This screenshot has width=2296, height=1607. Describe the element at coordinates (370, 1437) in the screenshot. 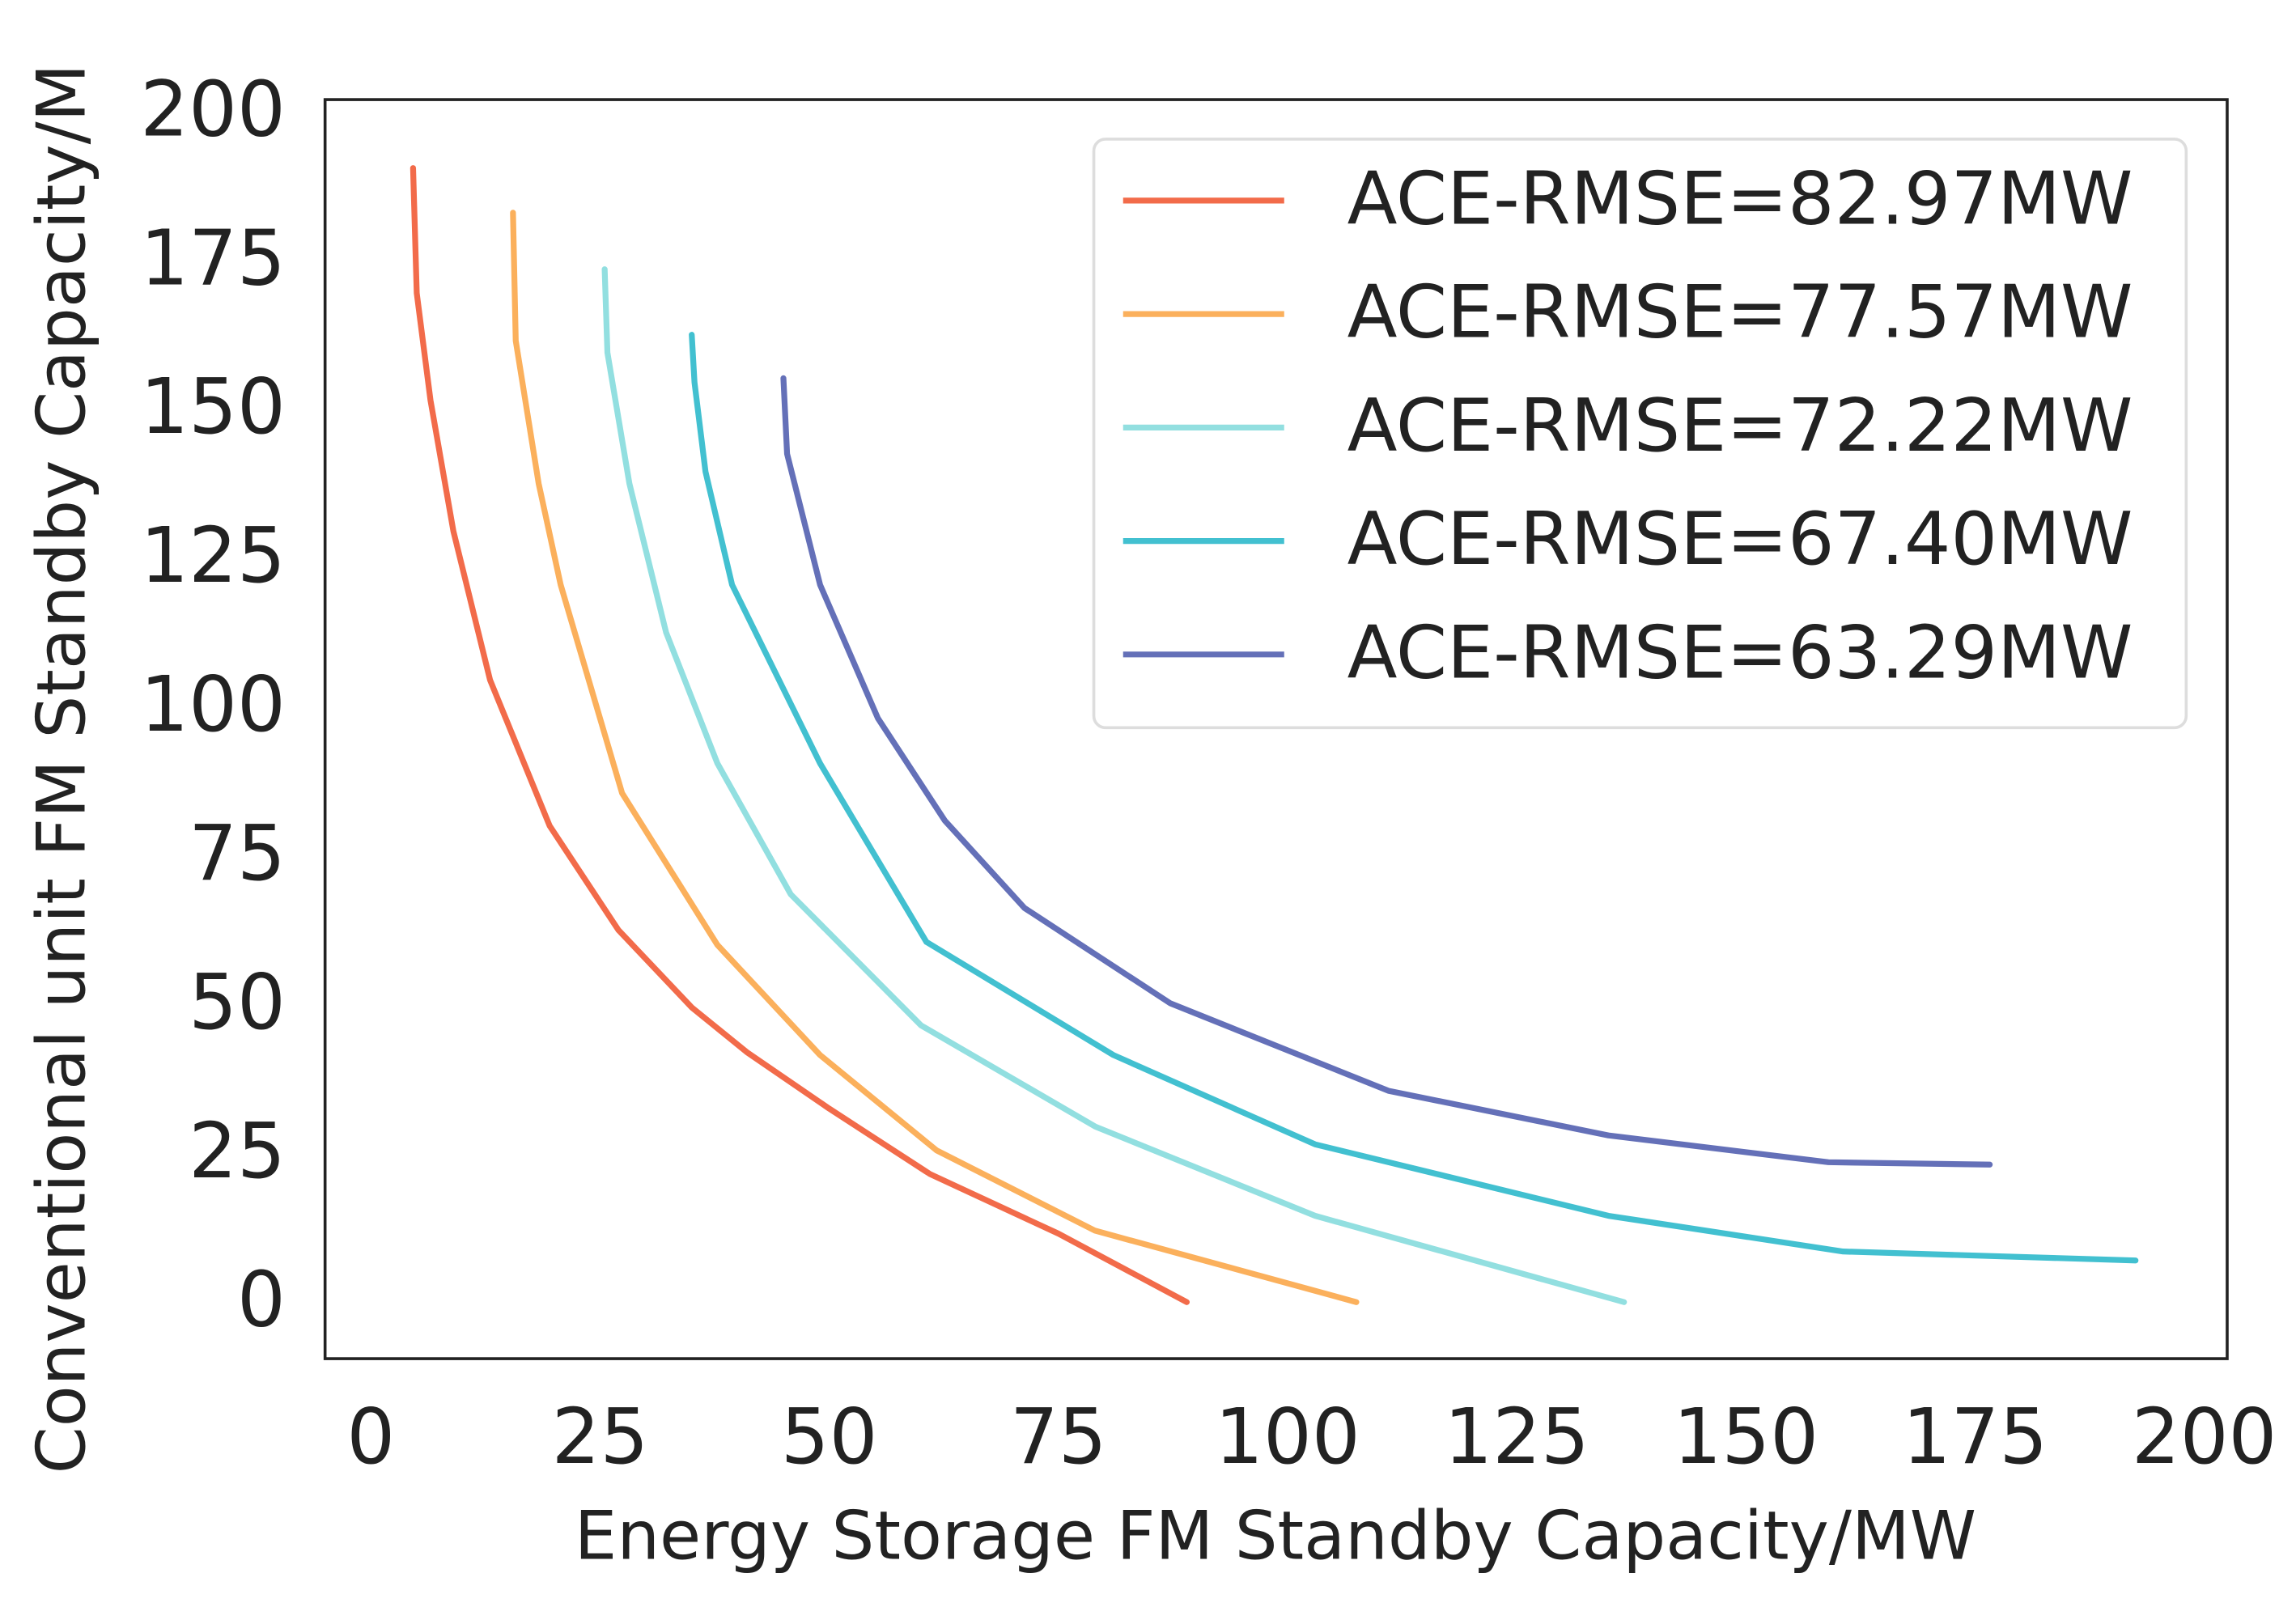

I see `x-tick-label: 0` at that location.